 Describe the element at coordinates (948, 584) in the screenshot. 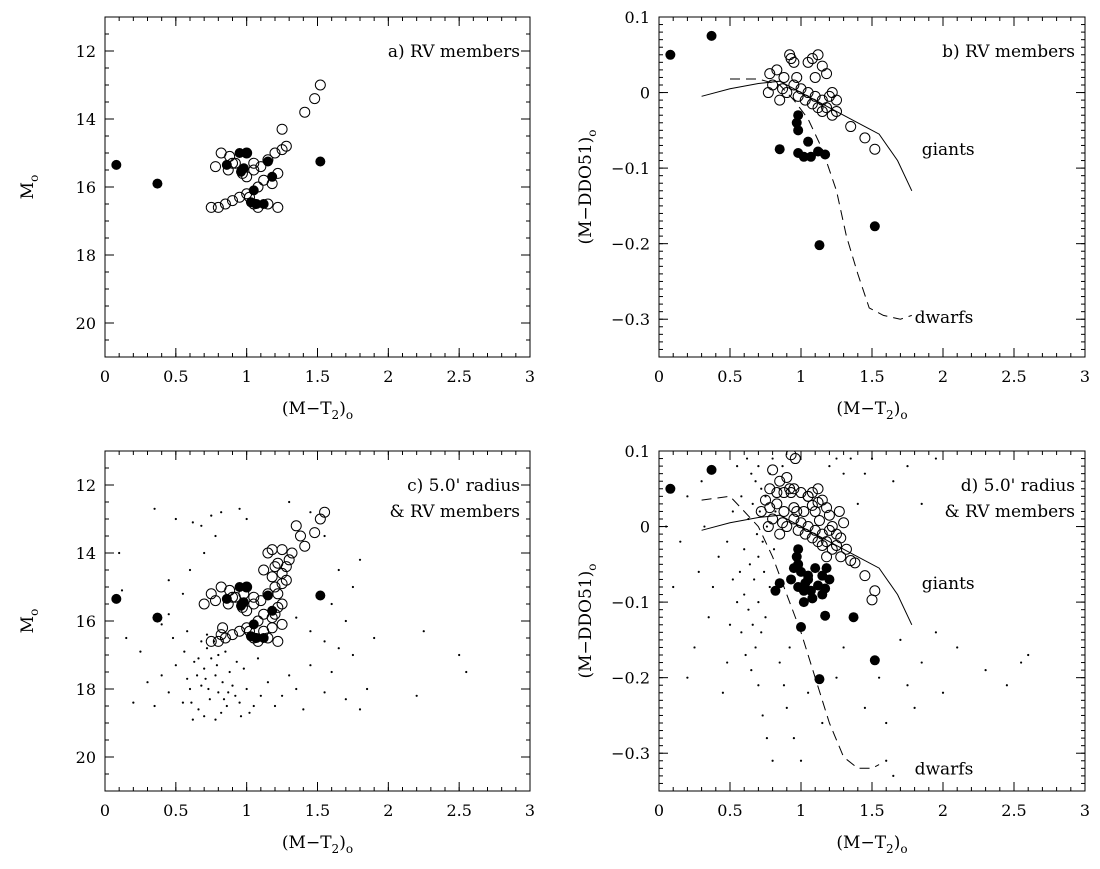

I see `sequence-label-giants: giants` at that location.